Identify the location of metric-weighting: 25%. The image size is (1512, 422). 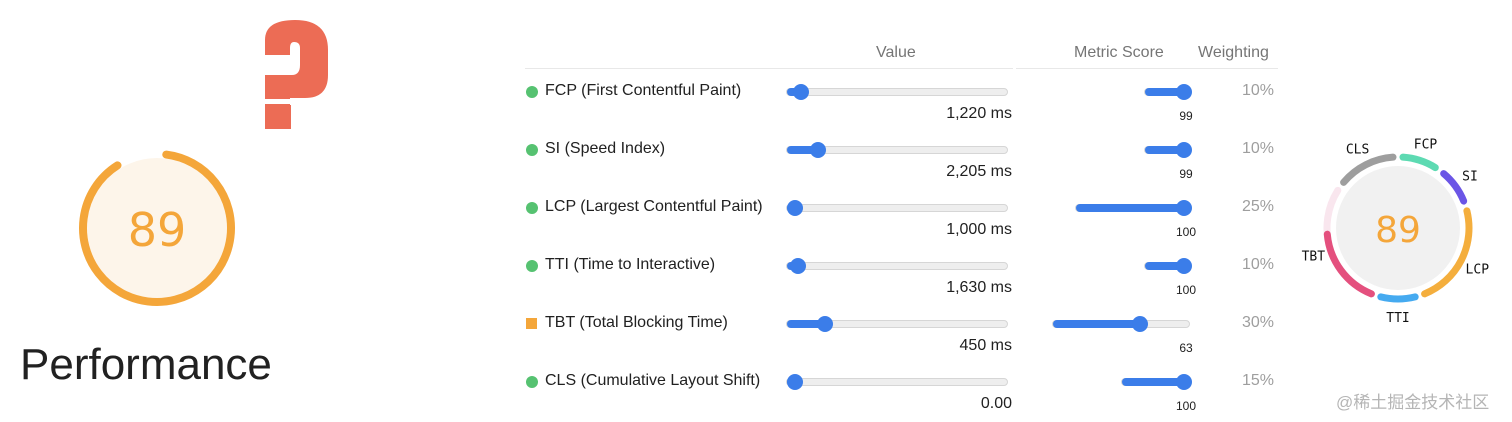
(1257, 206).